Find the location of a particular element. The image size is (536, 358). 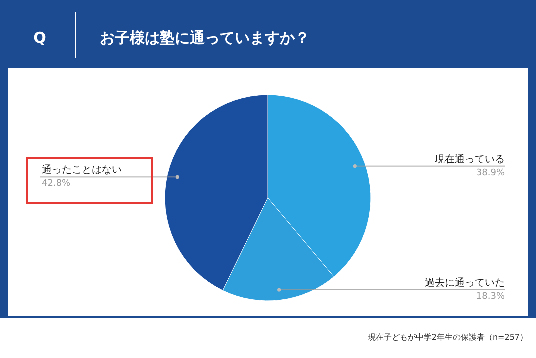

slice-label: 通ったことはない is located at coordinates (82, 170).